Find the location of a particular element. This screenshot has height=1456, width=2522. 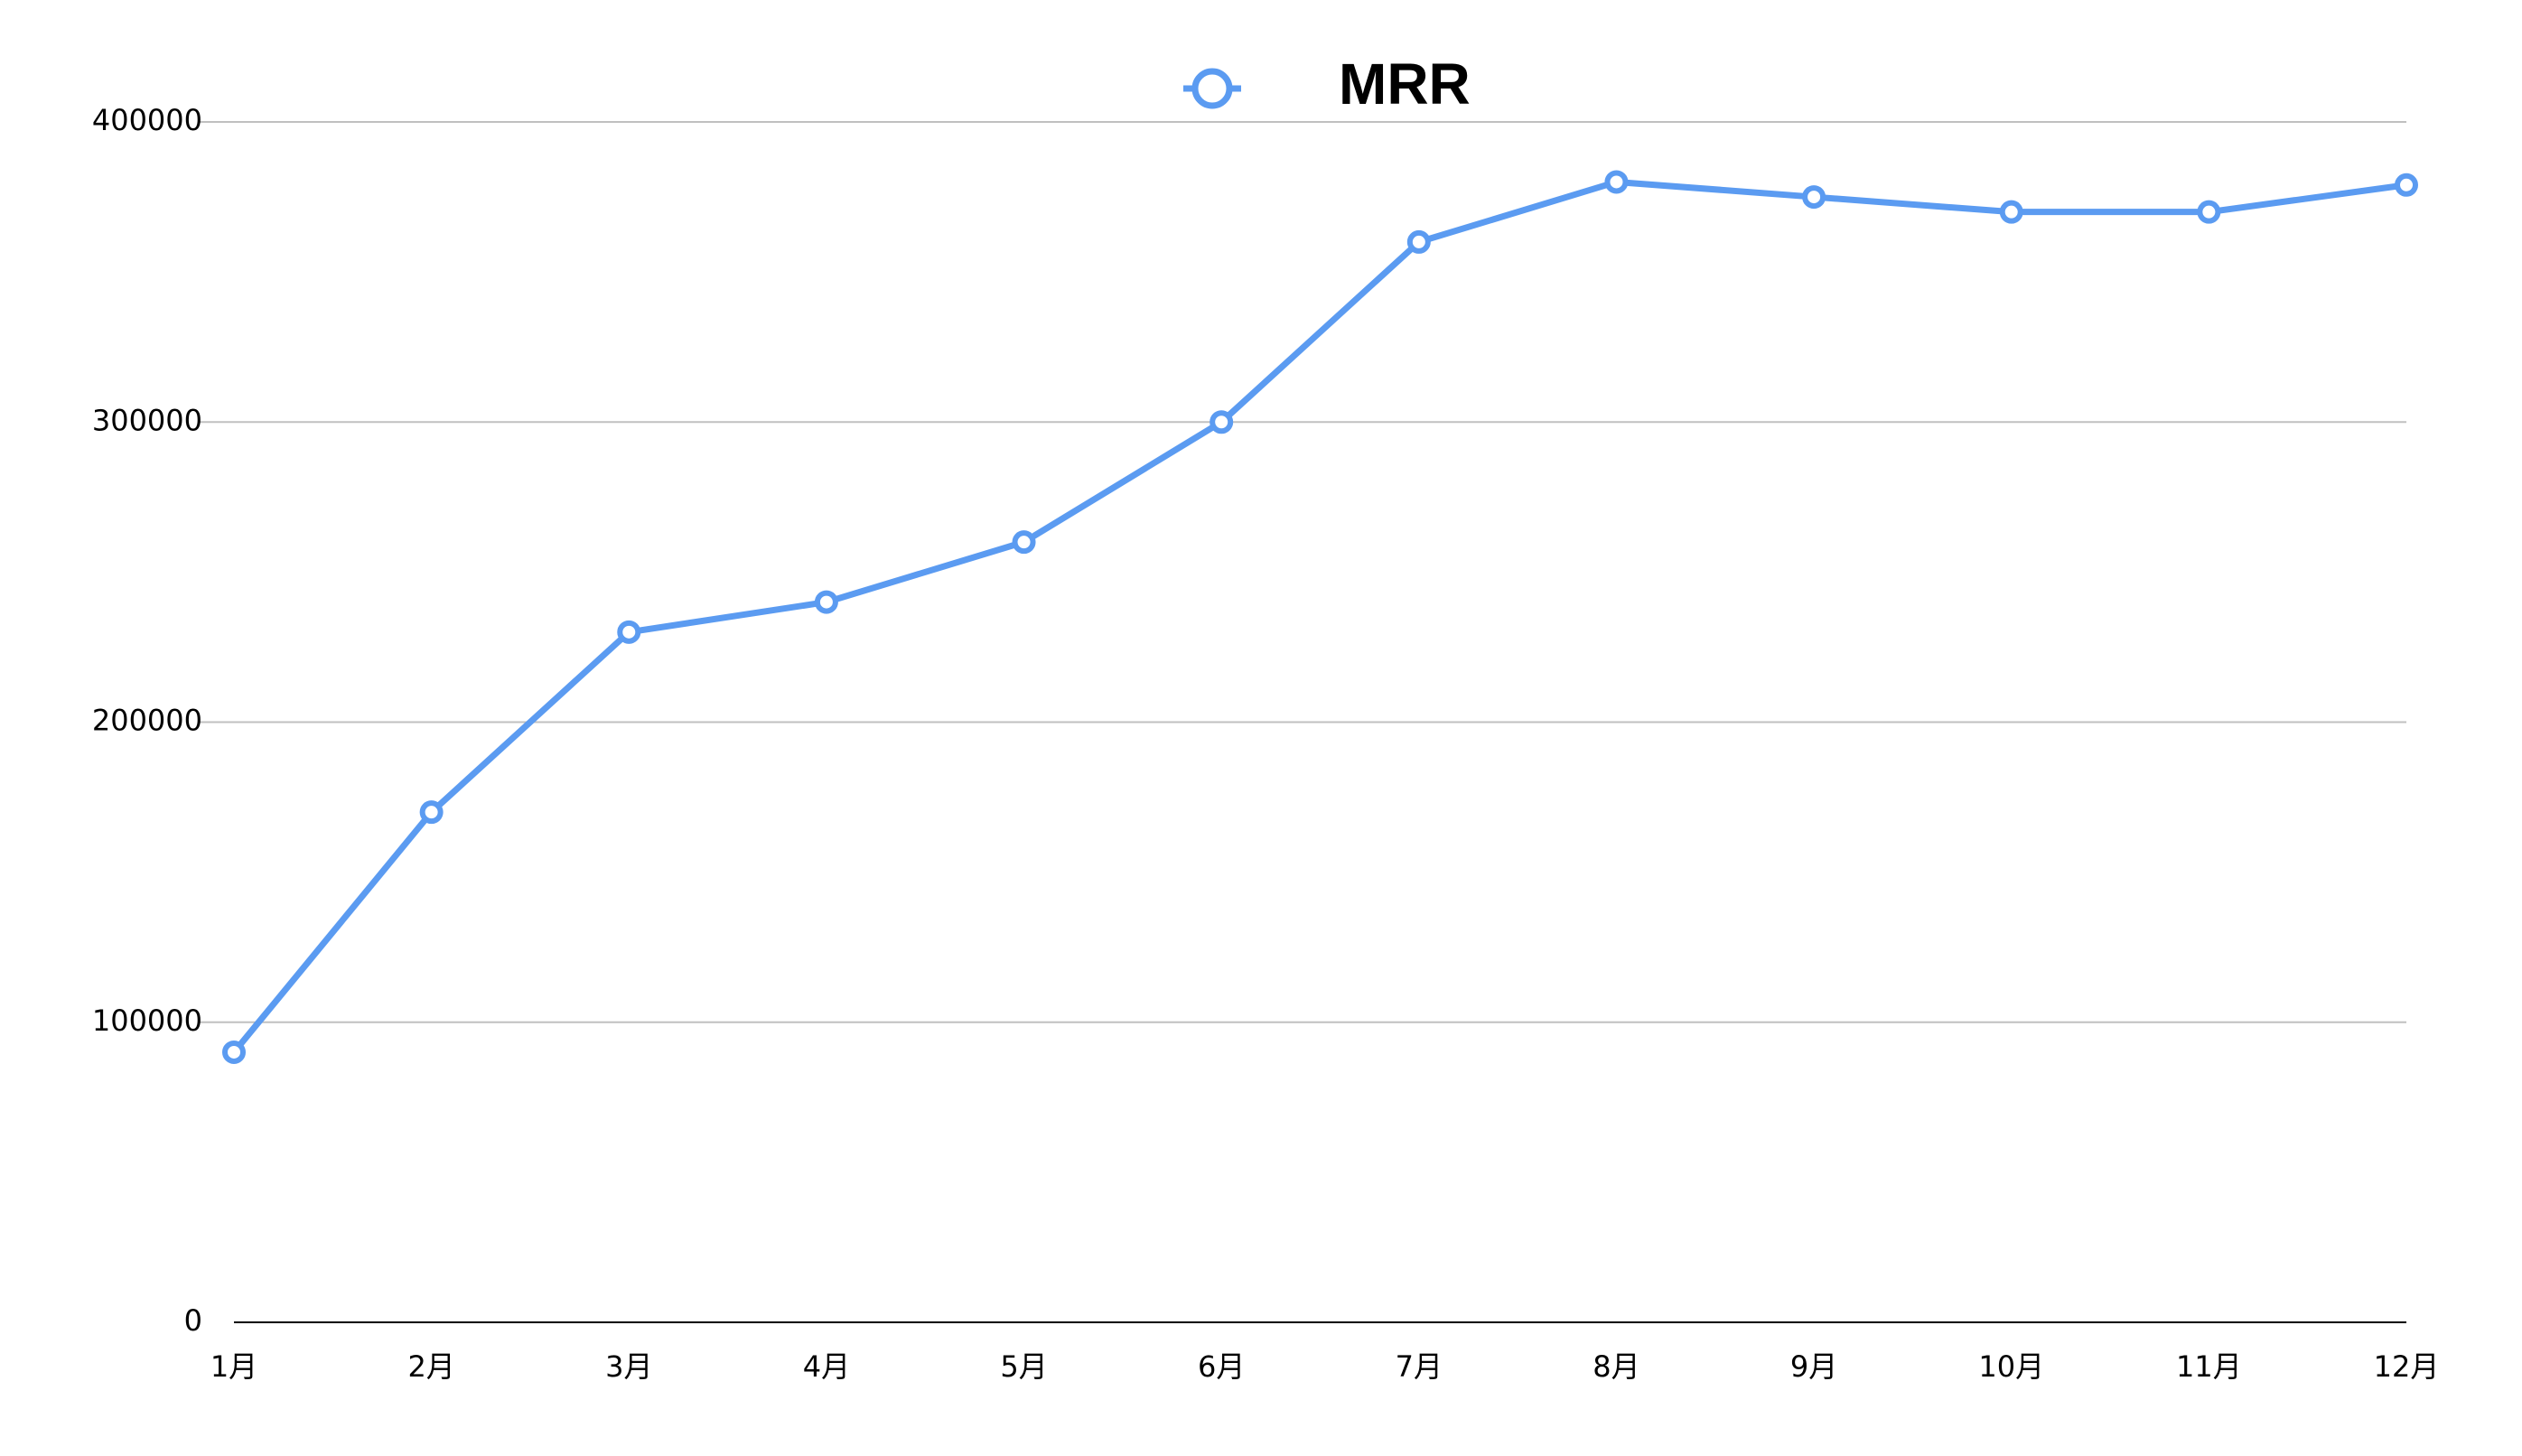

x-tick-label: 5月 is located at coordinates (1024, 1366).